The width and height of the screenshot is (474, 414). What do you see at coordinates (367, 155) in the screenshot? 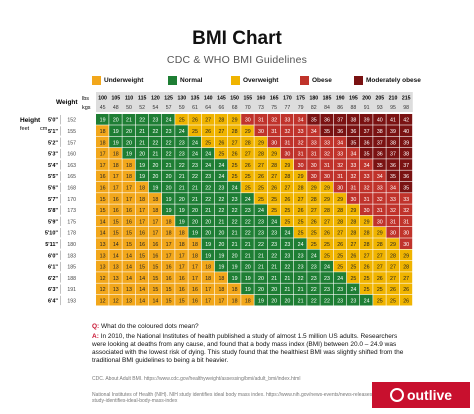
I see `bmi-cell-value: 35` at bounding box center [367, 155].